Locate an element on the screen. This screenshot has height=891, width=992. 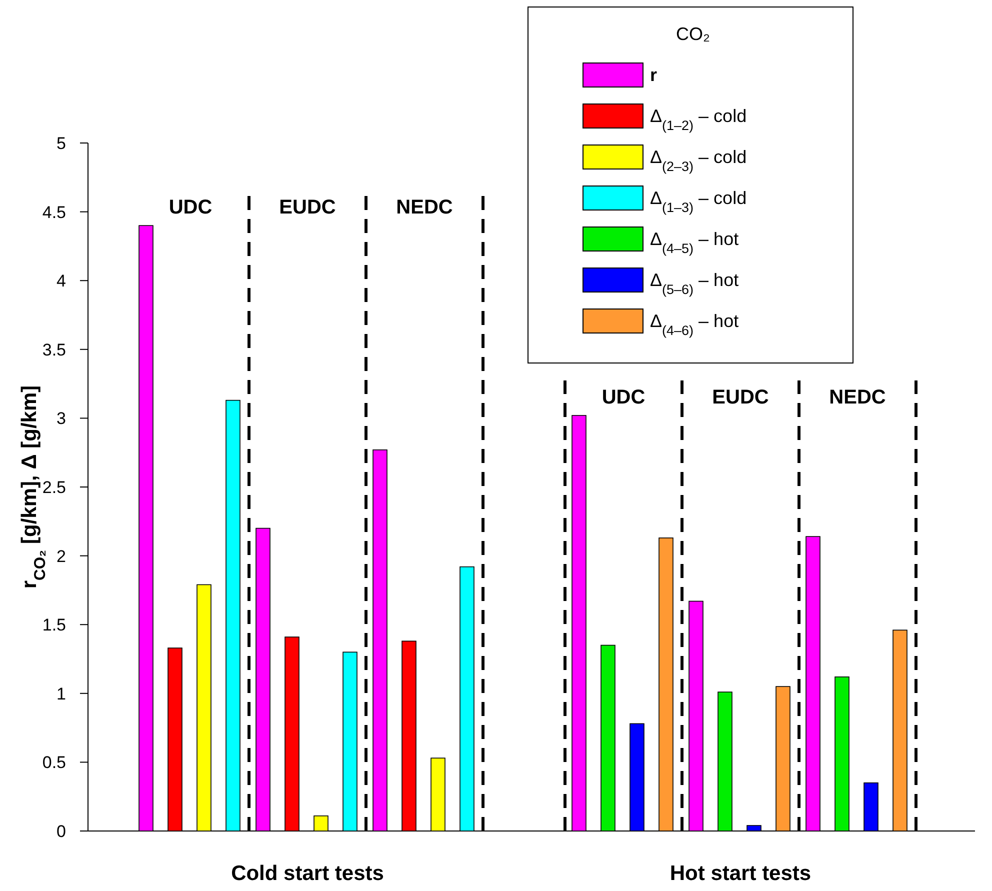
y-tick-label: 3 is located at coordinates (61, 418).